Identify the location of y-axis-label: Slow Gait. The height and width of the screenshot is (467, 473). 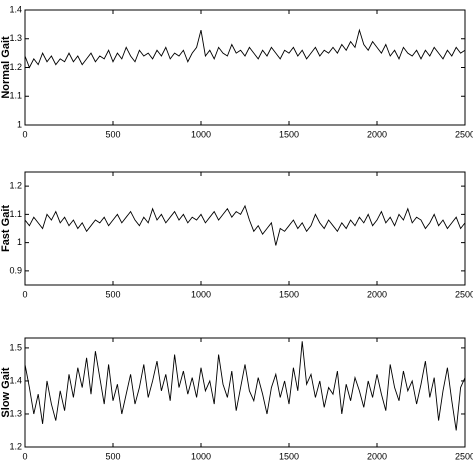
(6, 392).